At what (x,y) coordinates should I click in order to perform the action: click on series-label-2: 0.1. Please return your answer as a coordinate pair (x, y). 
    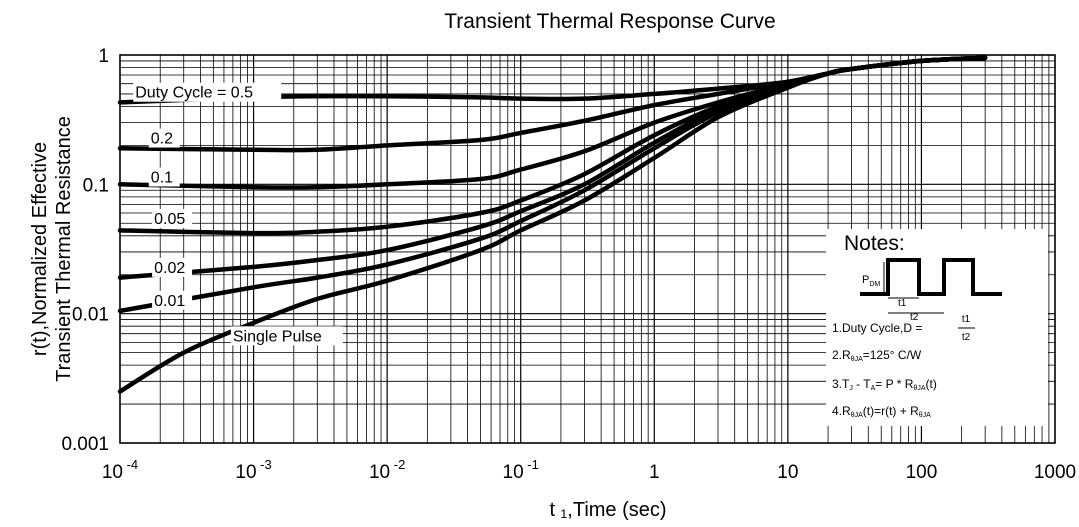
    Looking at the image, I should click on (162, 177).